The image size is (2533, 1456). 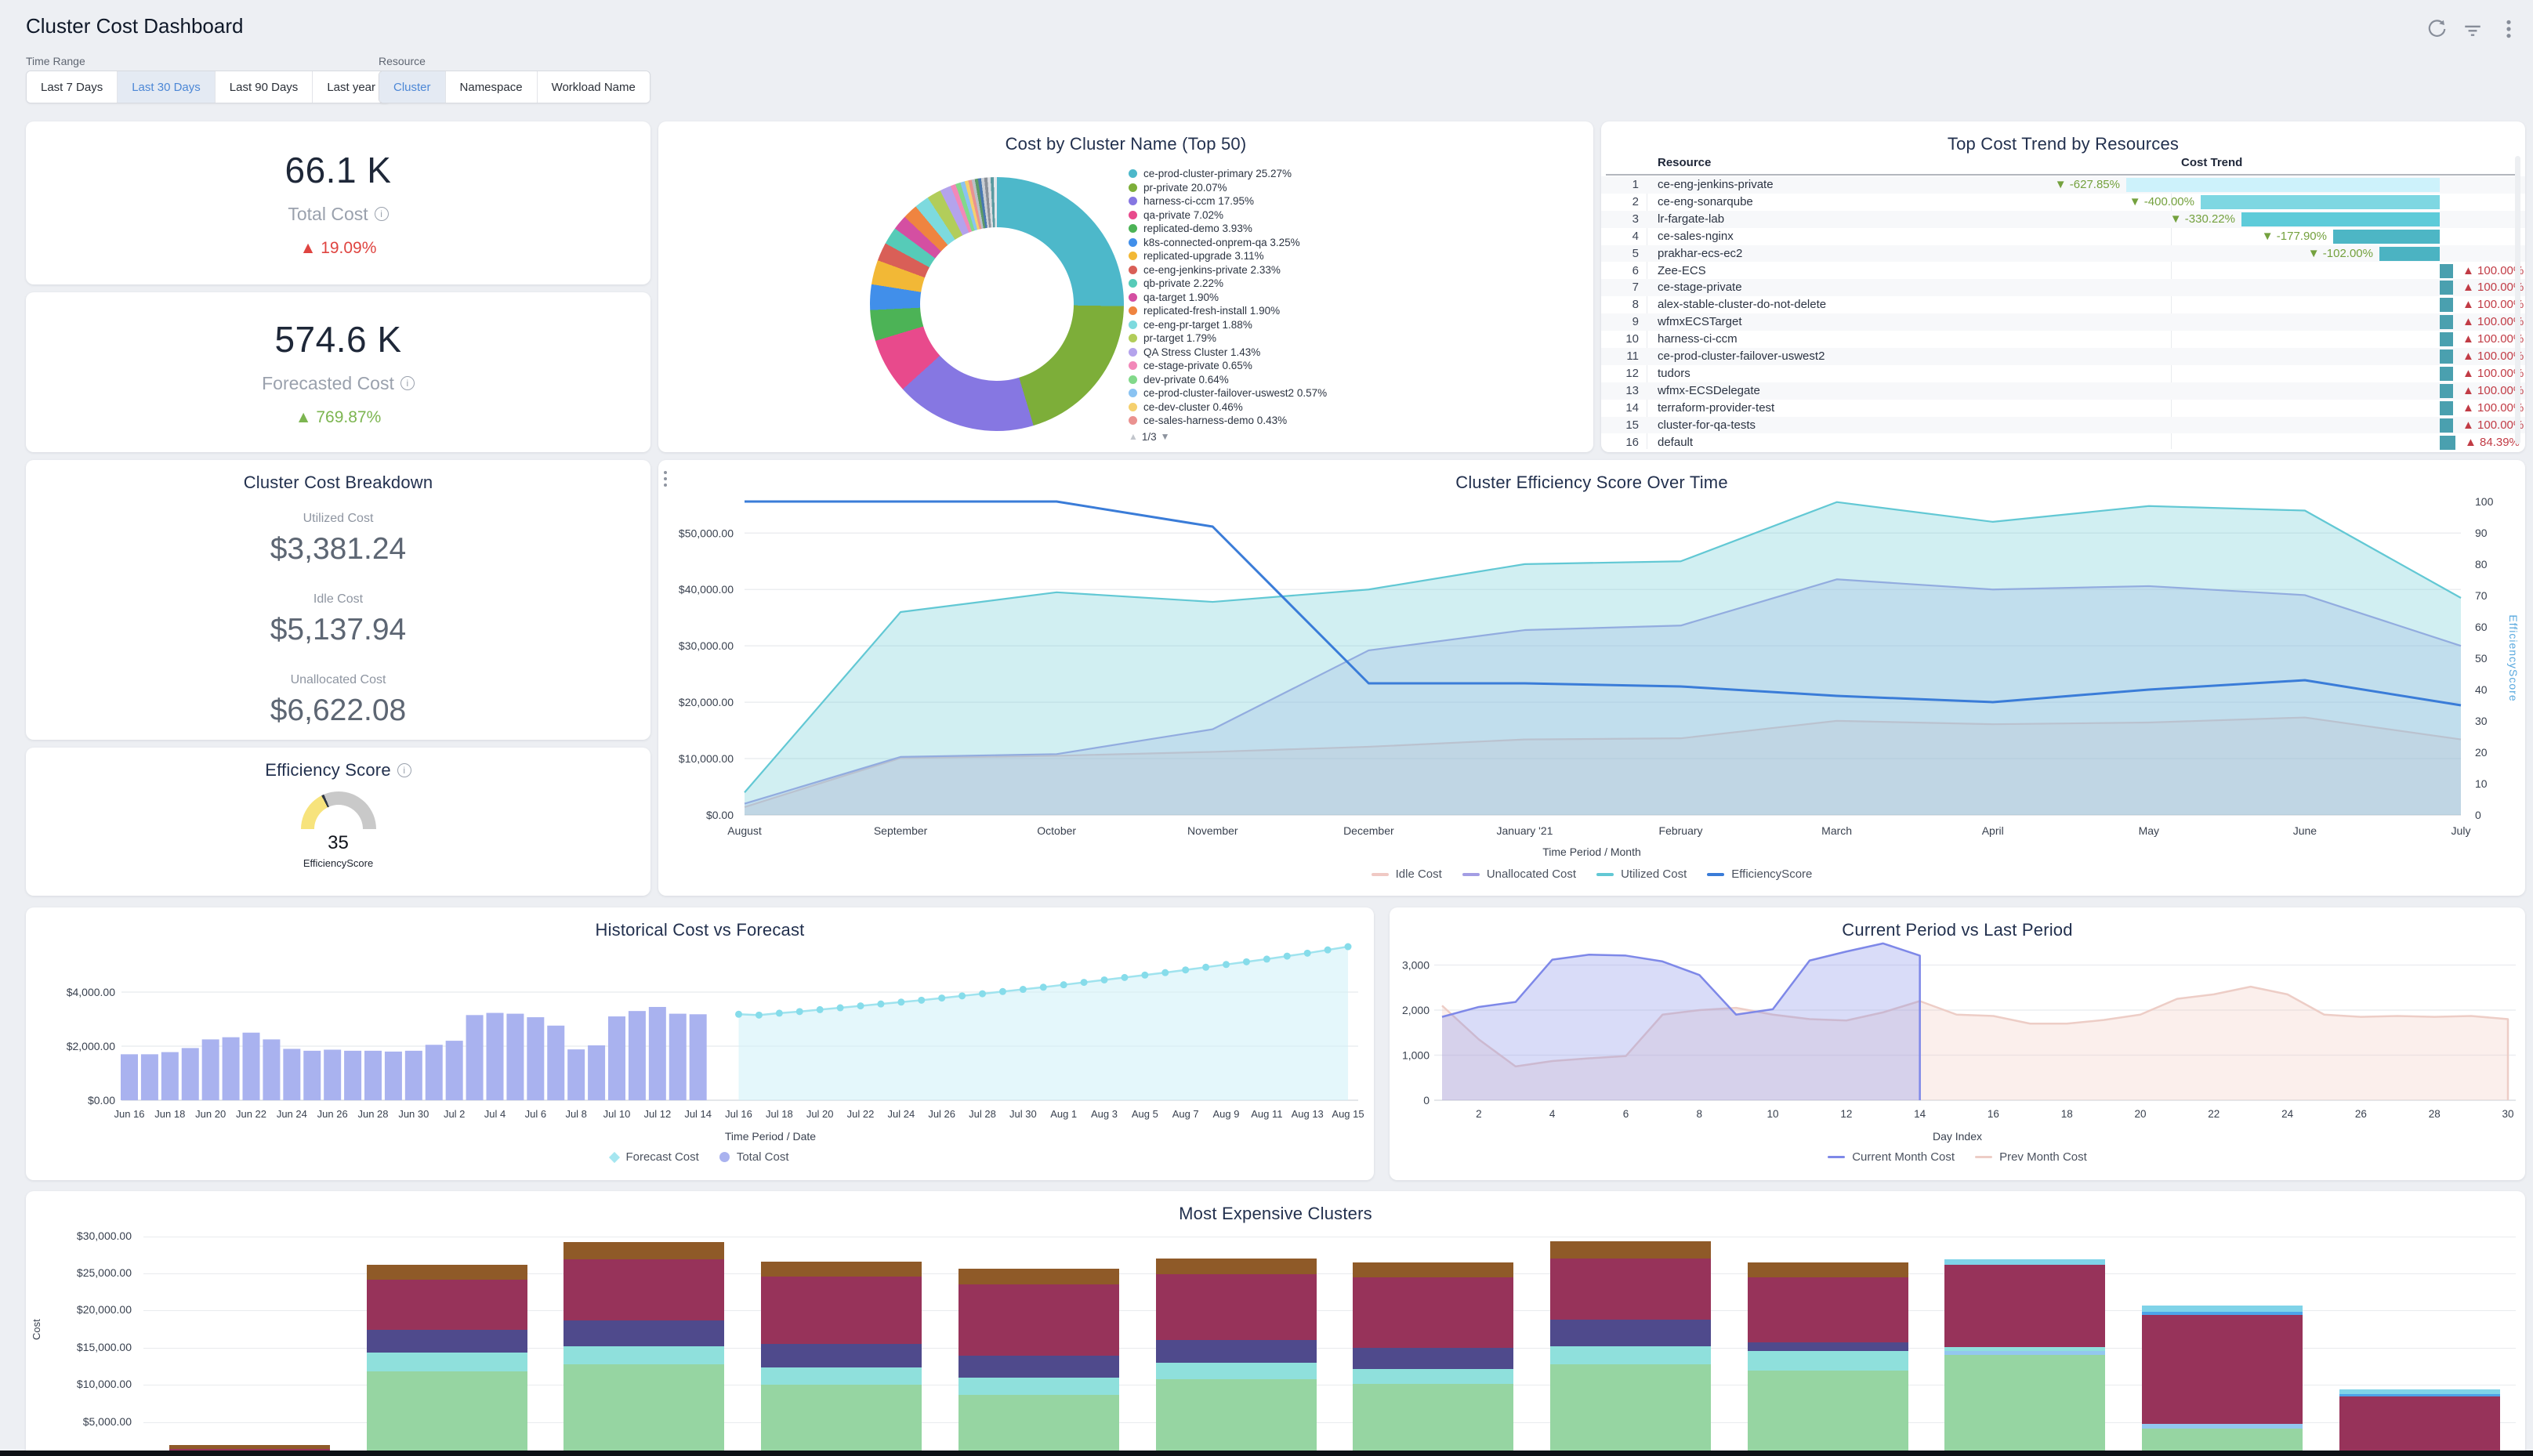 I want to click on table-row: 16 default ▲ 84.39%, so click(x=2063, y=442).